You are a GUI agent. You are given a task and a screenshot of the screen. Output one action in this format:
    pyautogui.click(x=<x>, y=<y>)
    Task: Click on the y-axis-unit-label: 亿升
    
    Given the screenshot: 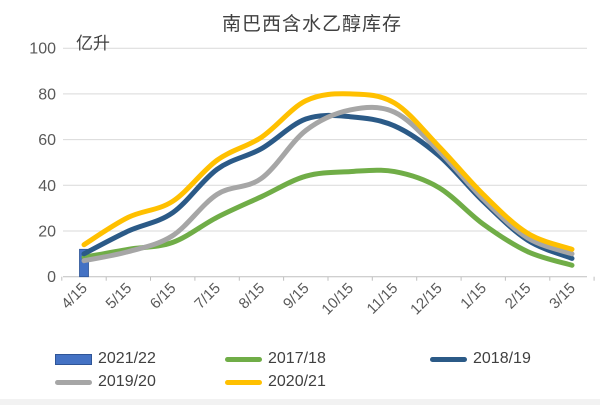 What is the action you would take?
    pyautogui.click(x=93, y=43)
    